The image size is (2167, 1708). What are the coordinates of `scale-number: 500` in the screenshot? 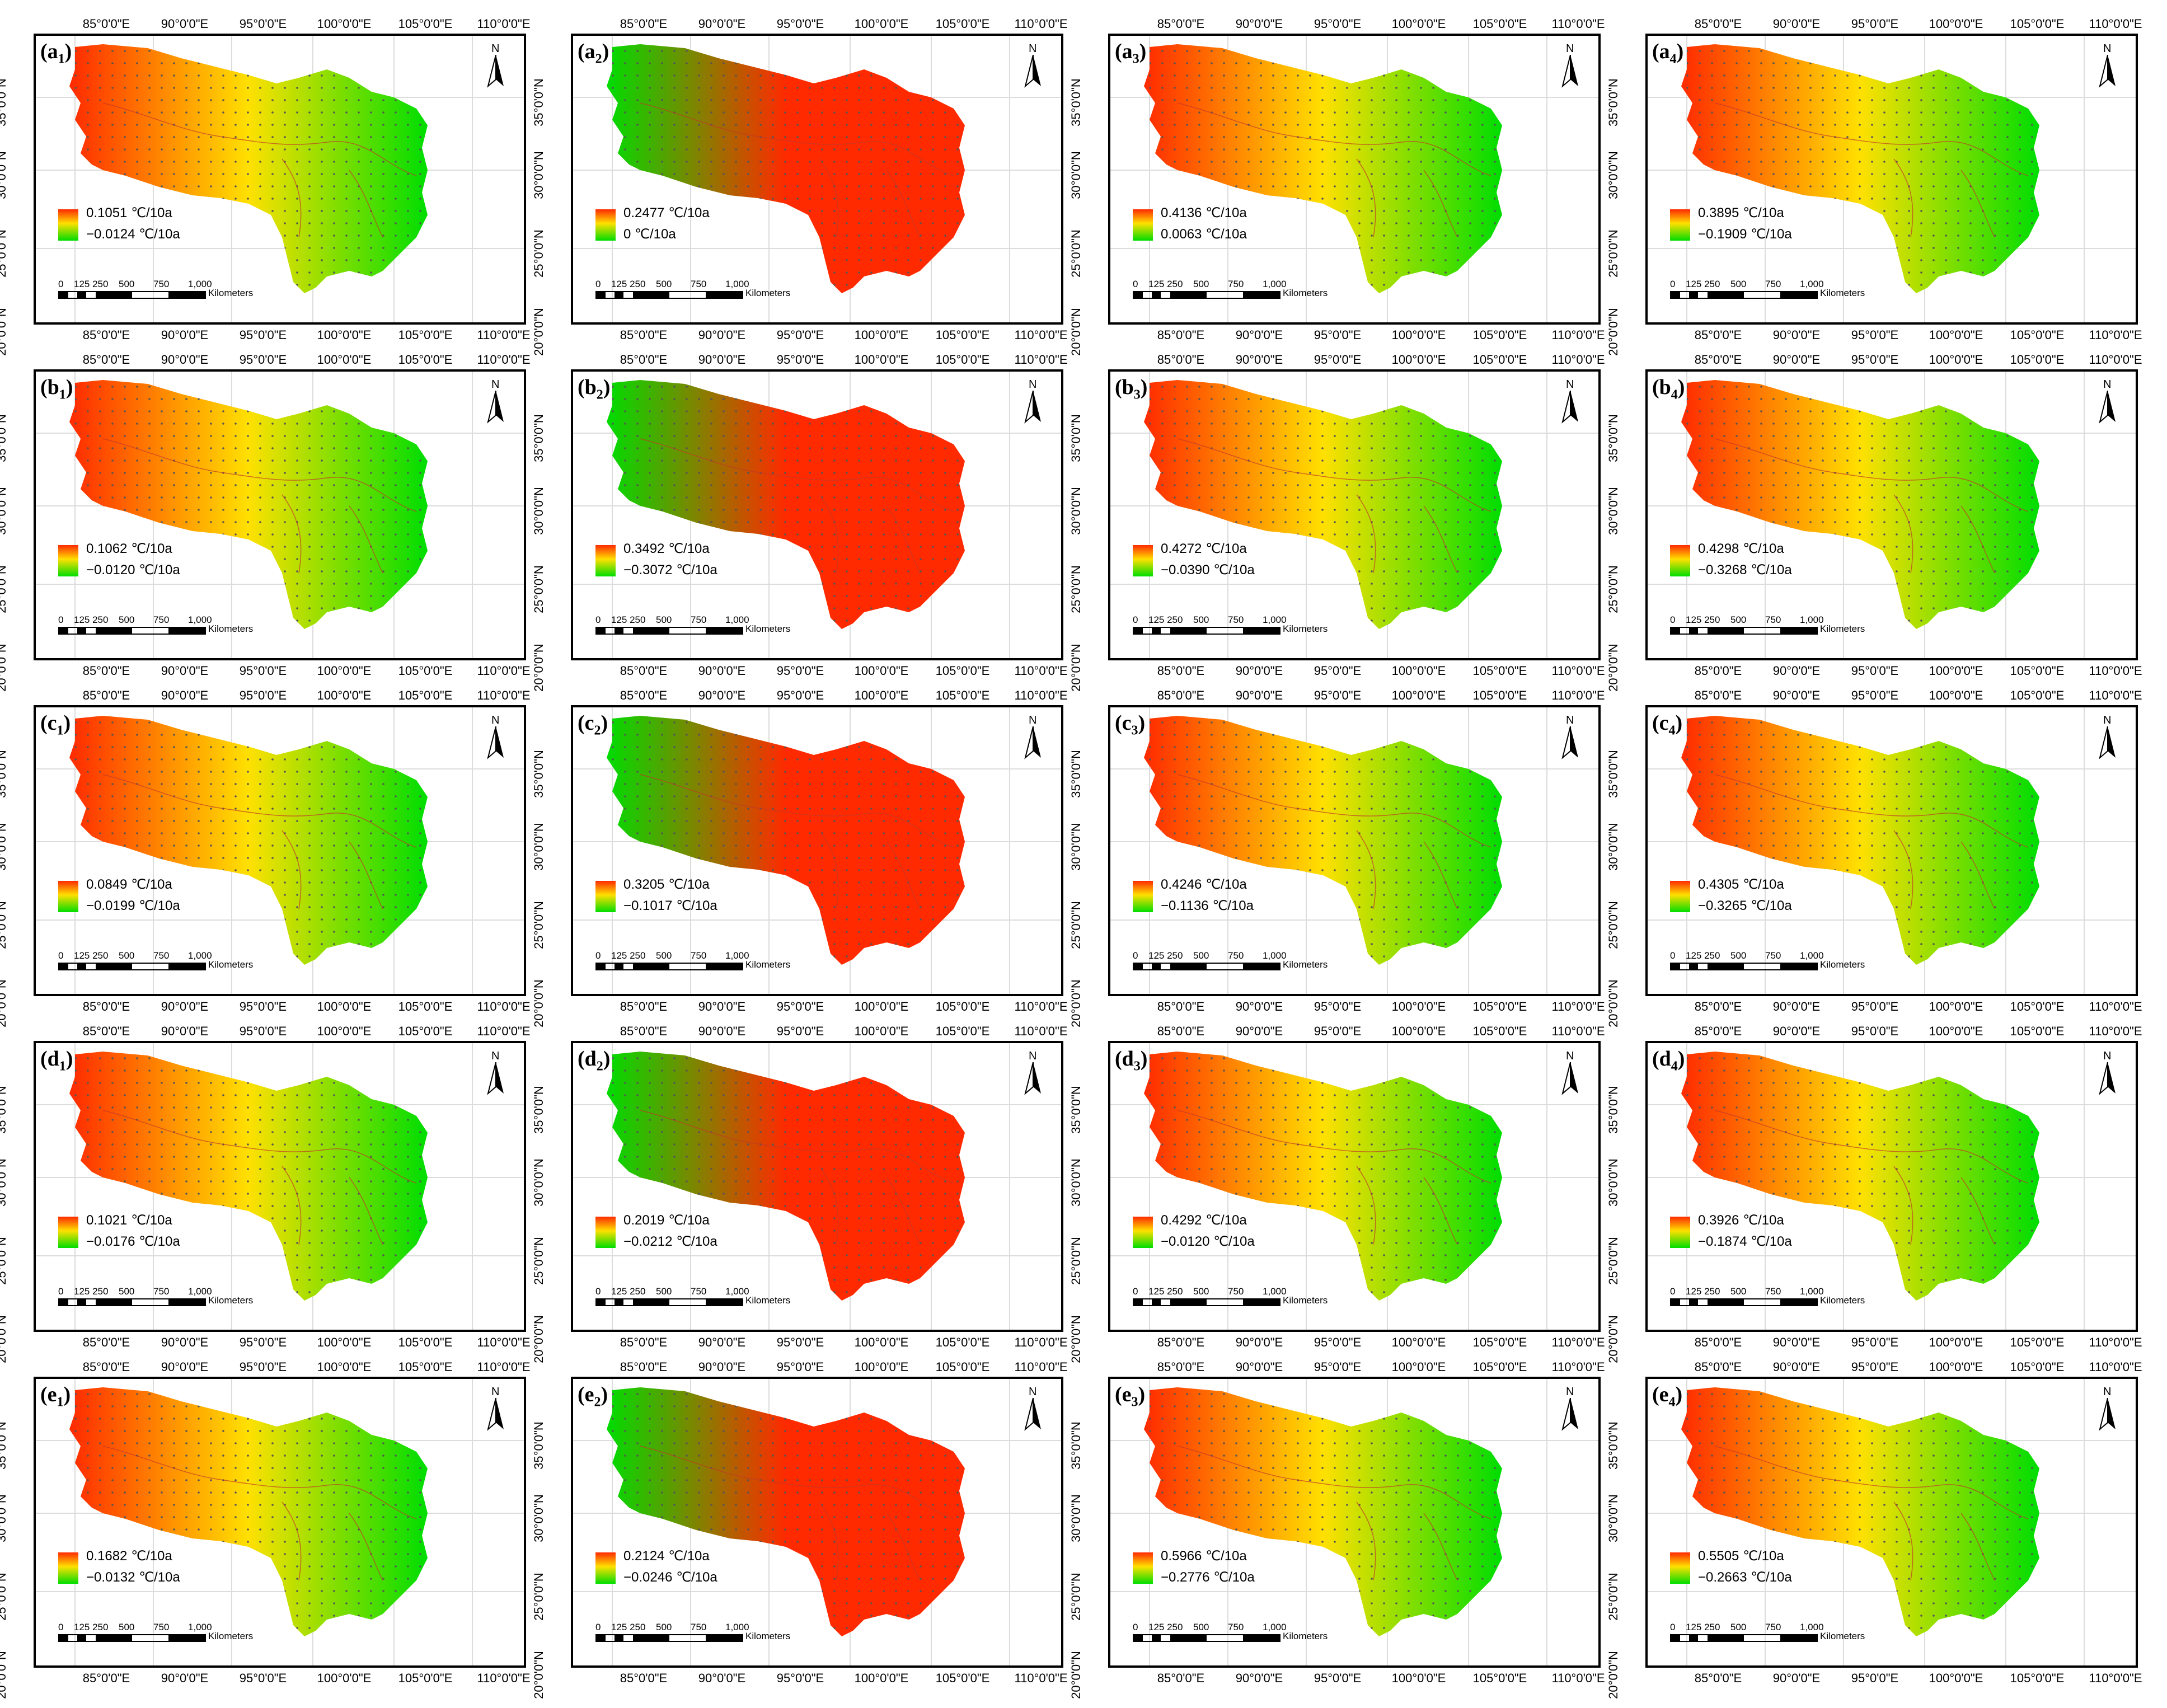 It's located at (664, 1291).